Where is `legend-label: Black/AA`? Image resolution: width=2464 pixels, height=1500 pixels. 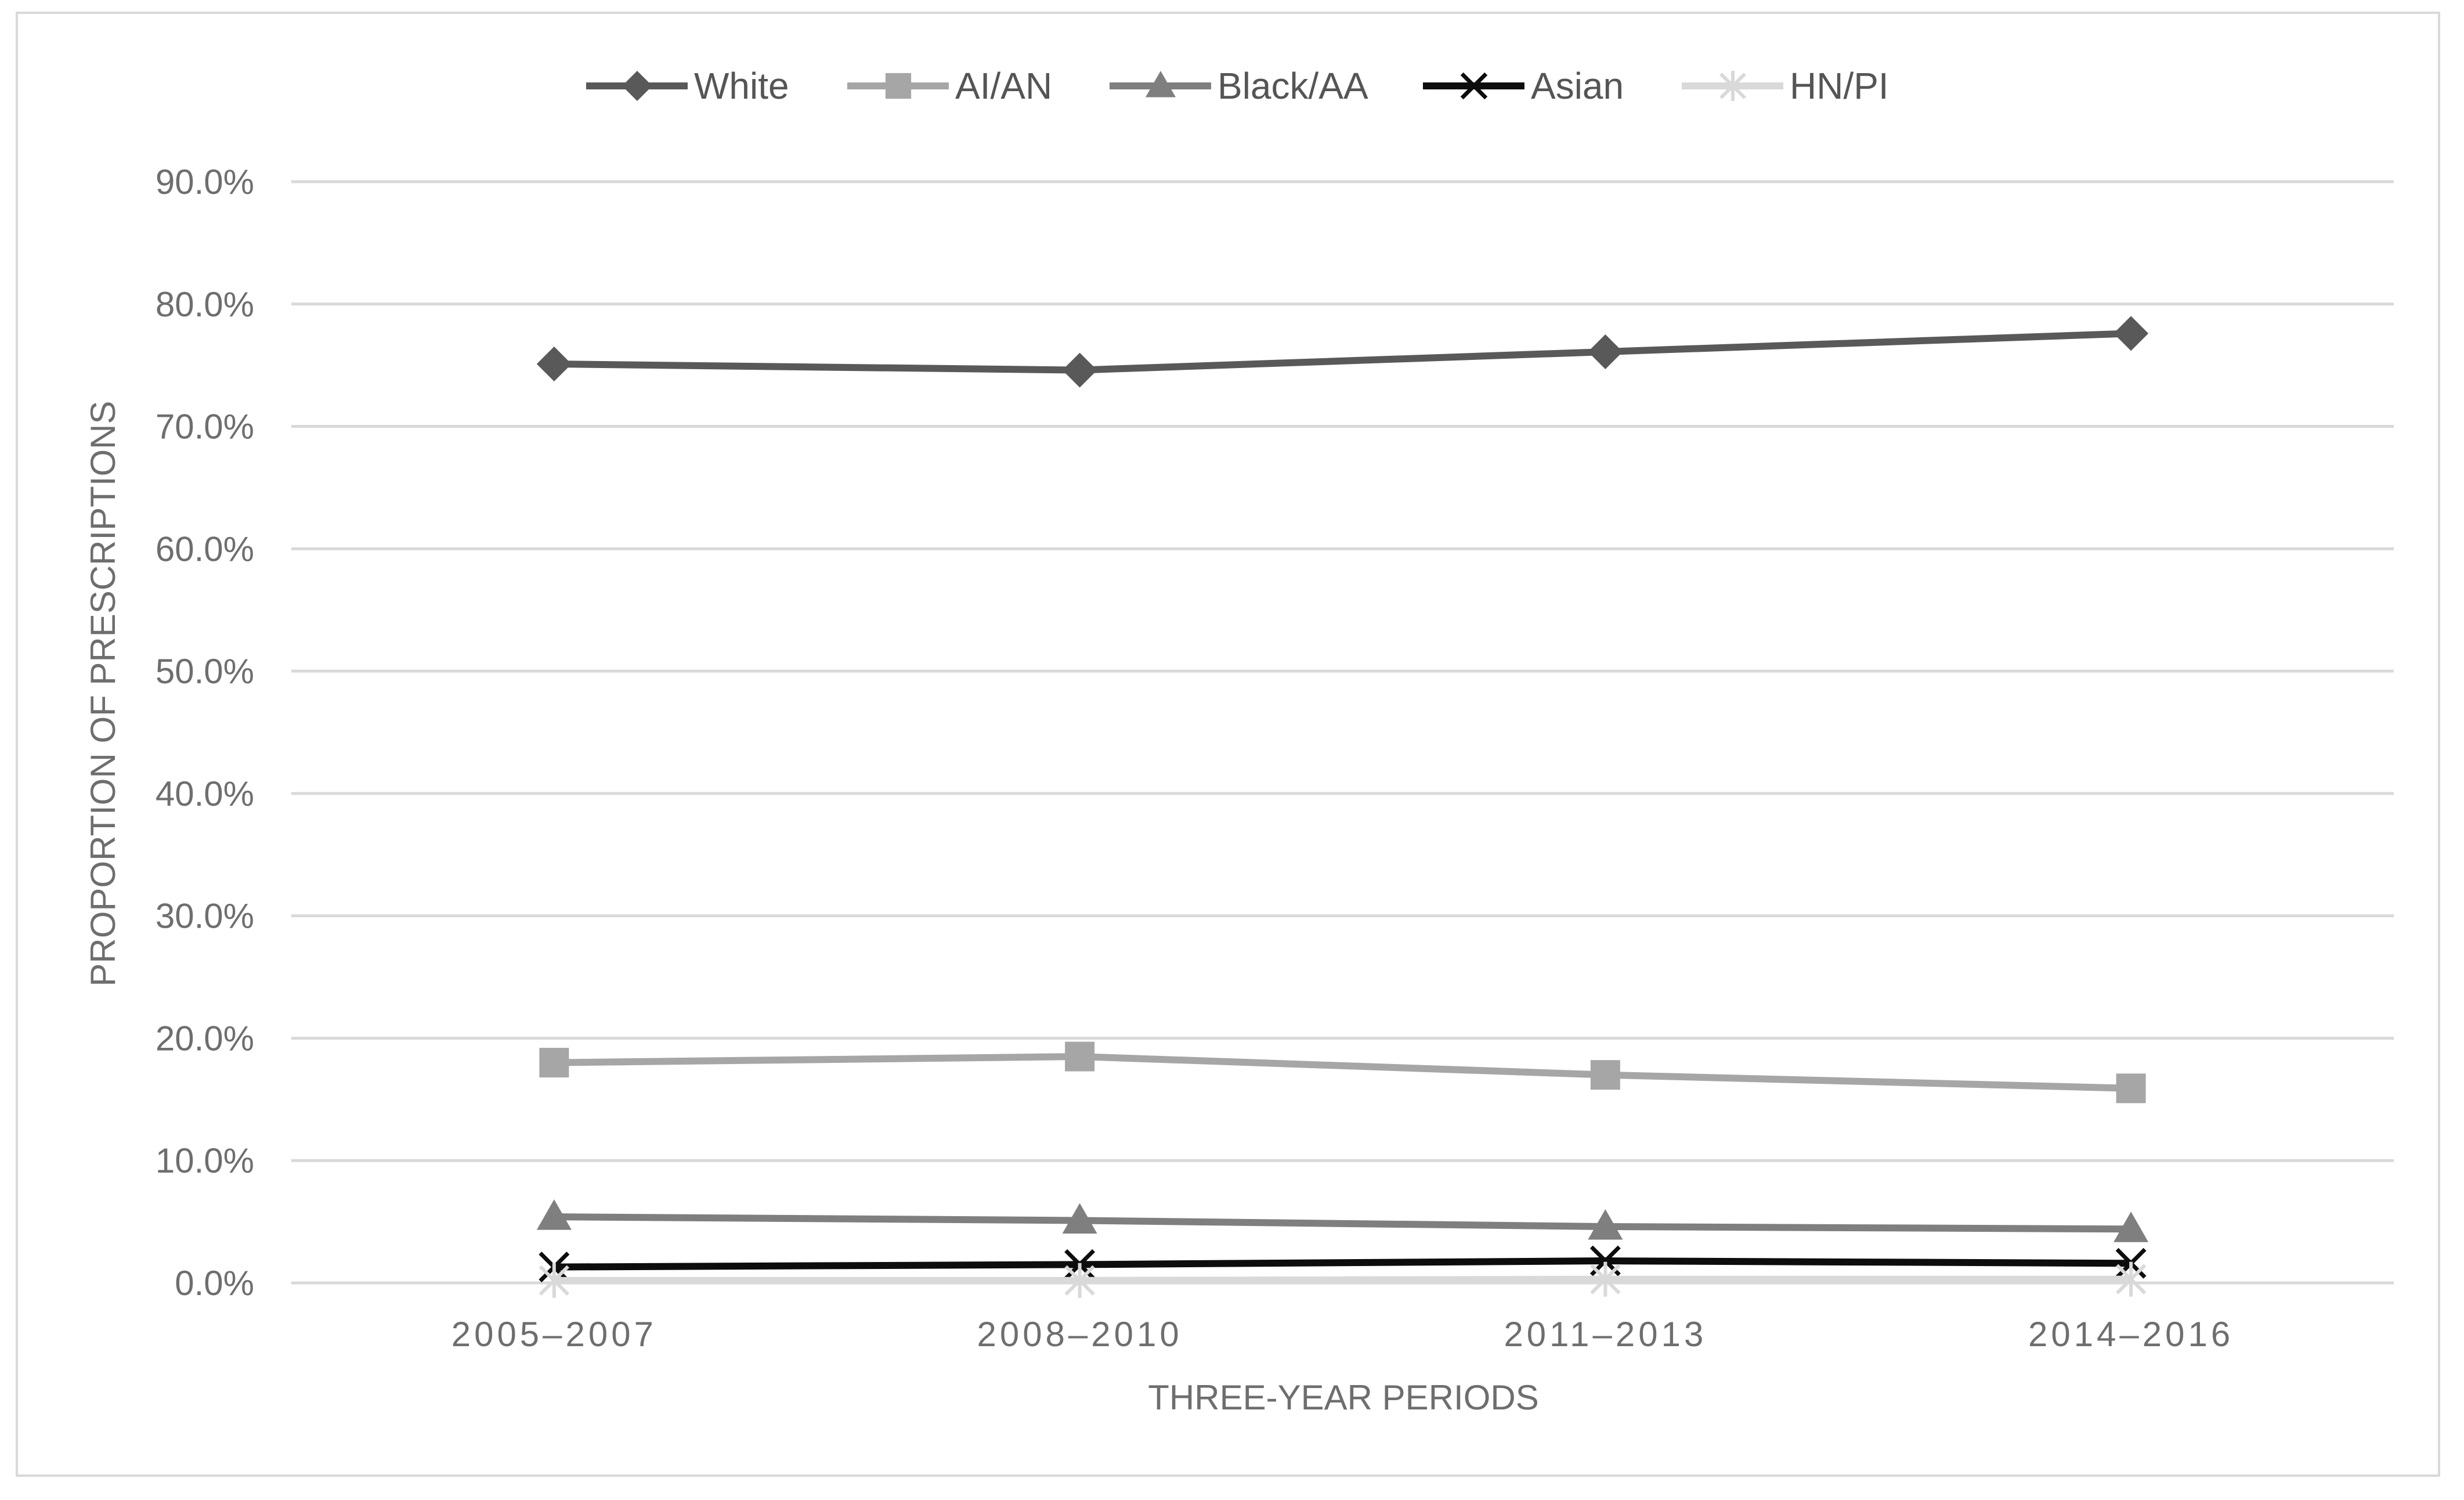 legend-label: Black/AA is located at coordinates (1292, 86).